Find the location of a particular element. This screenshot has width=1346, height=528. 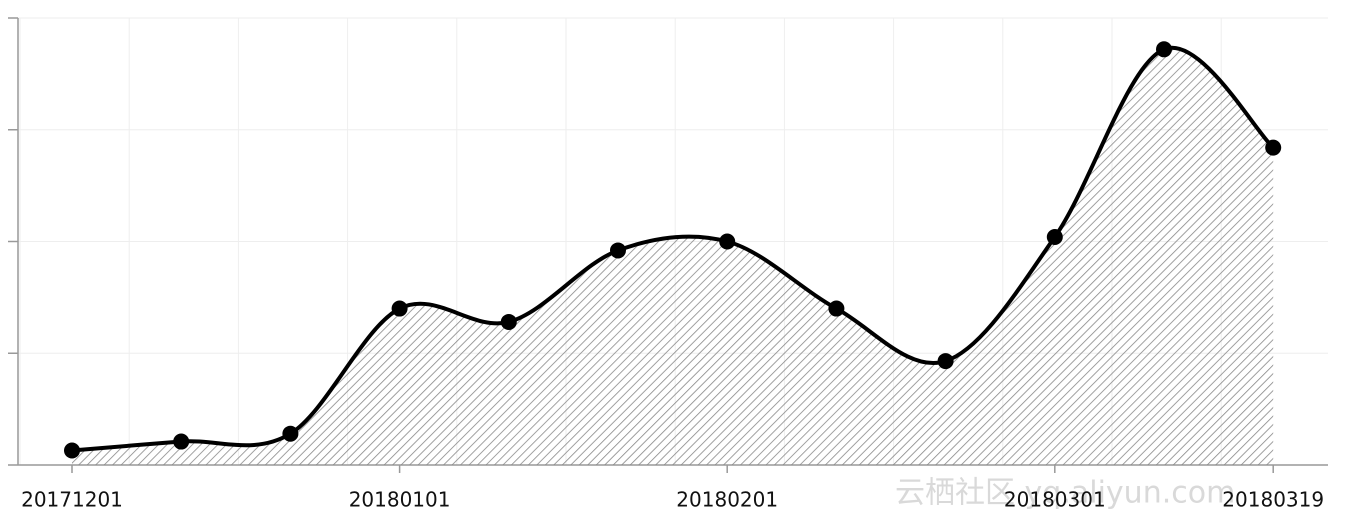

watermark: 云栖社区 yq.aliyun.com is located at coordinates (1065, 493).